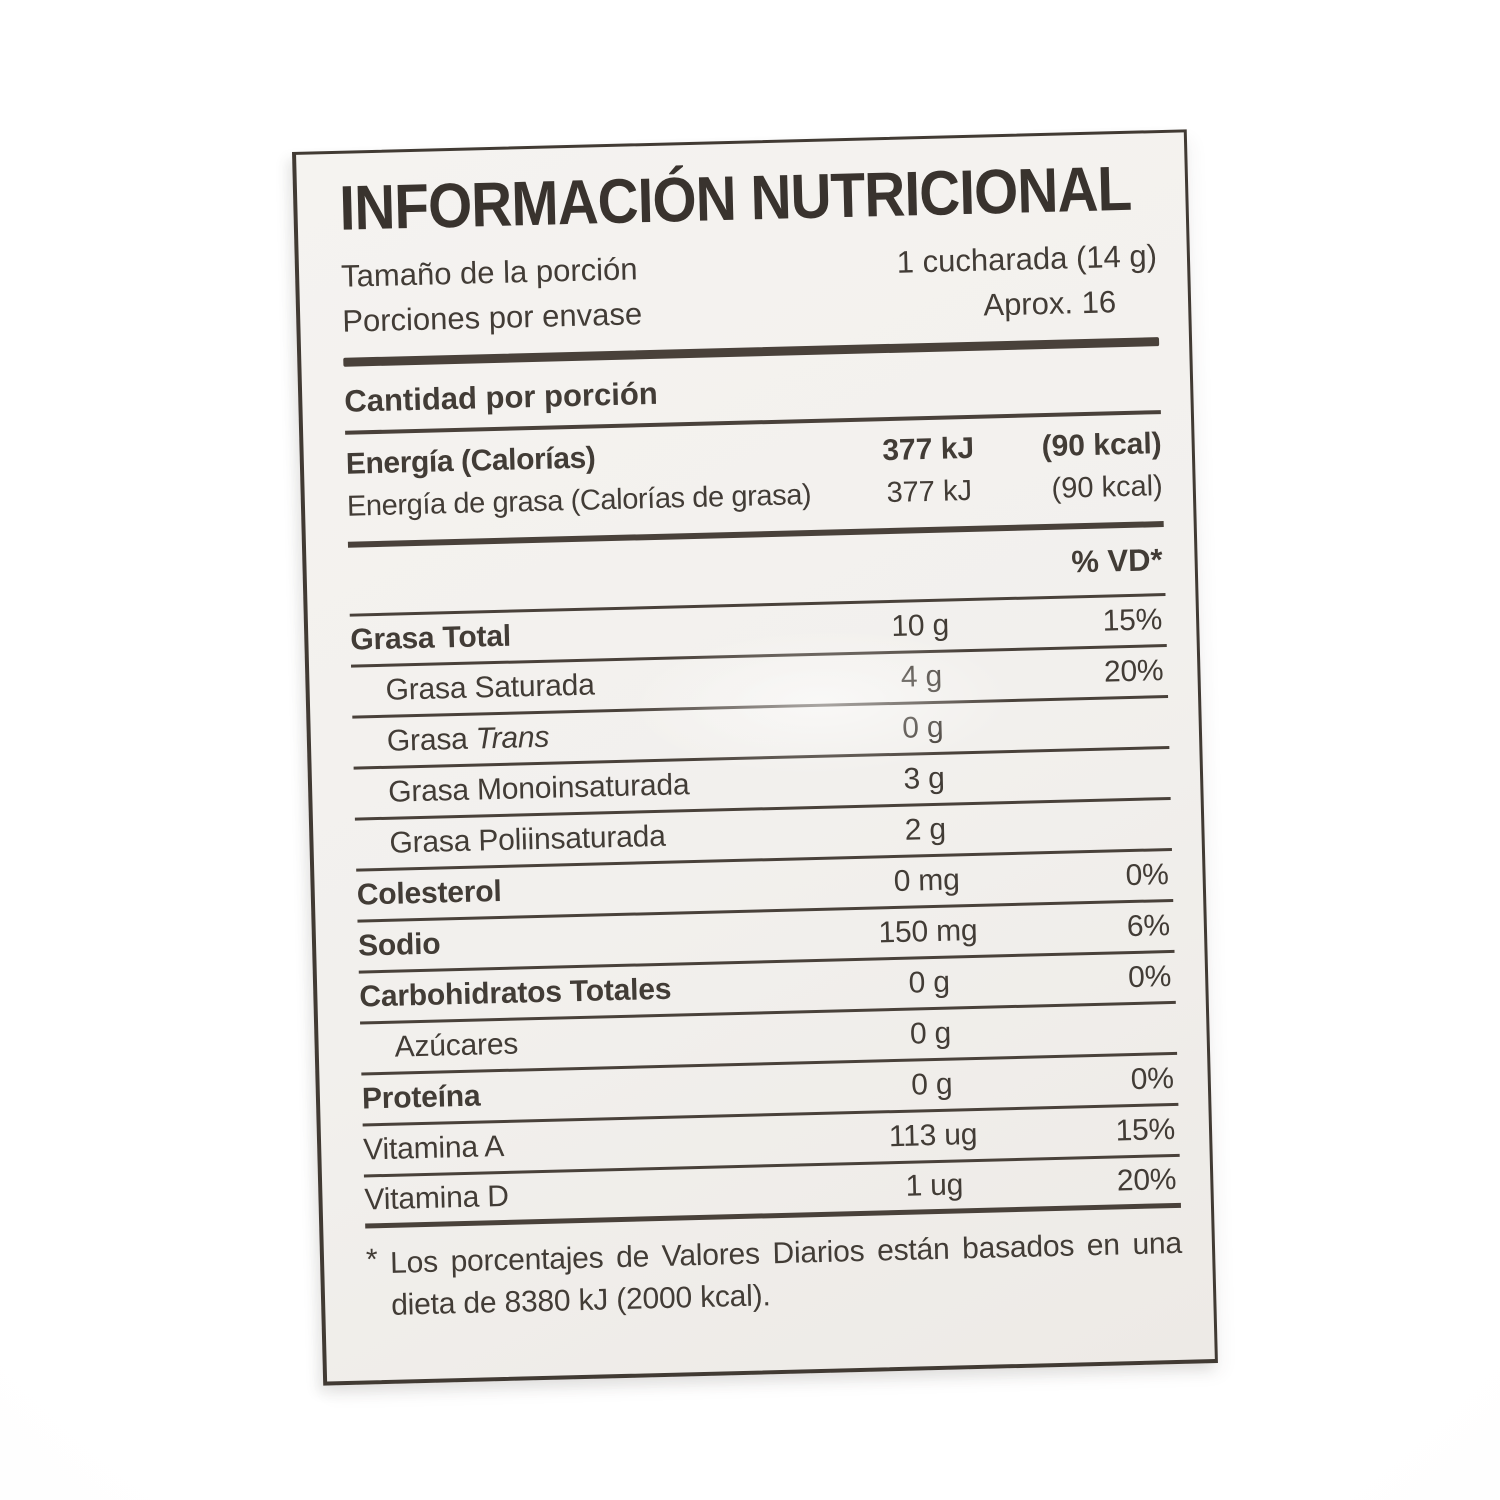  I want to click on nutrient-amount: 3 g, so click(924, 778).